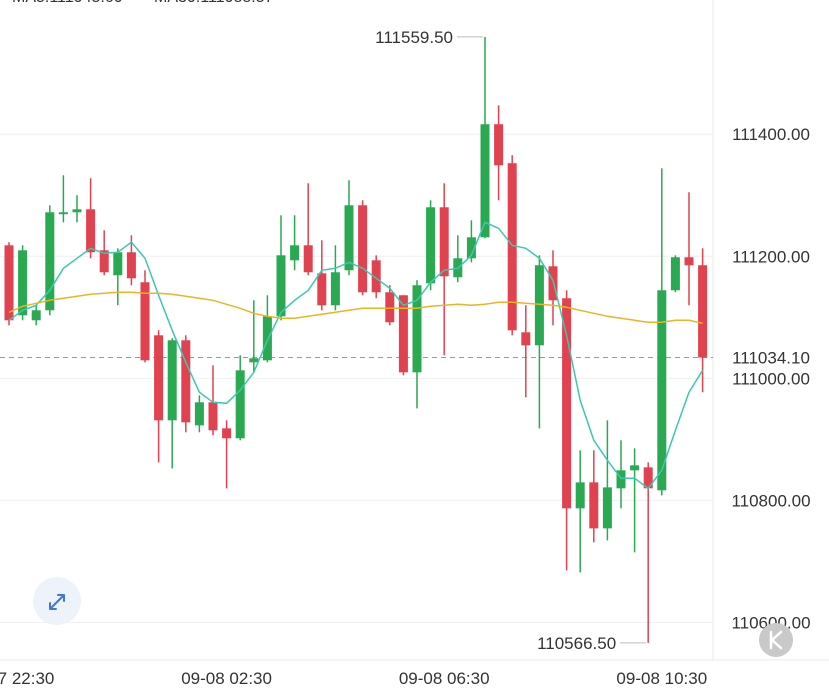 This screenshot has width=829, height=700. I want to click on x-tick-label: 09-08 10:30, so click(661, 678).